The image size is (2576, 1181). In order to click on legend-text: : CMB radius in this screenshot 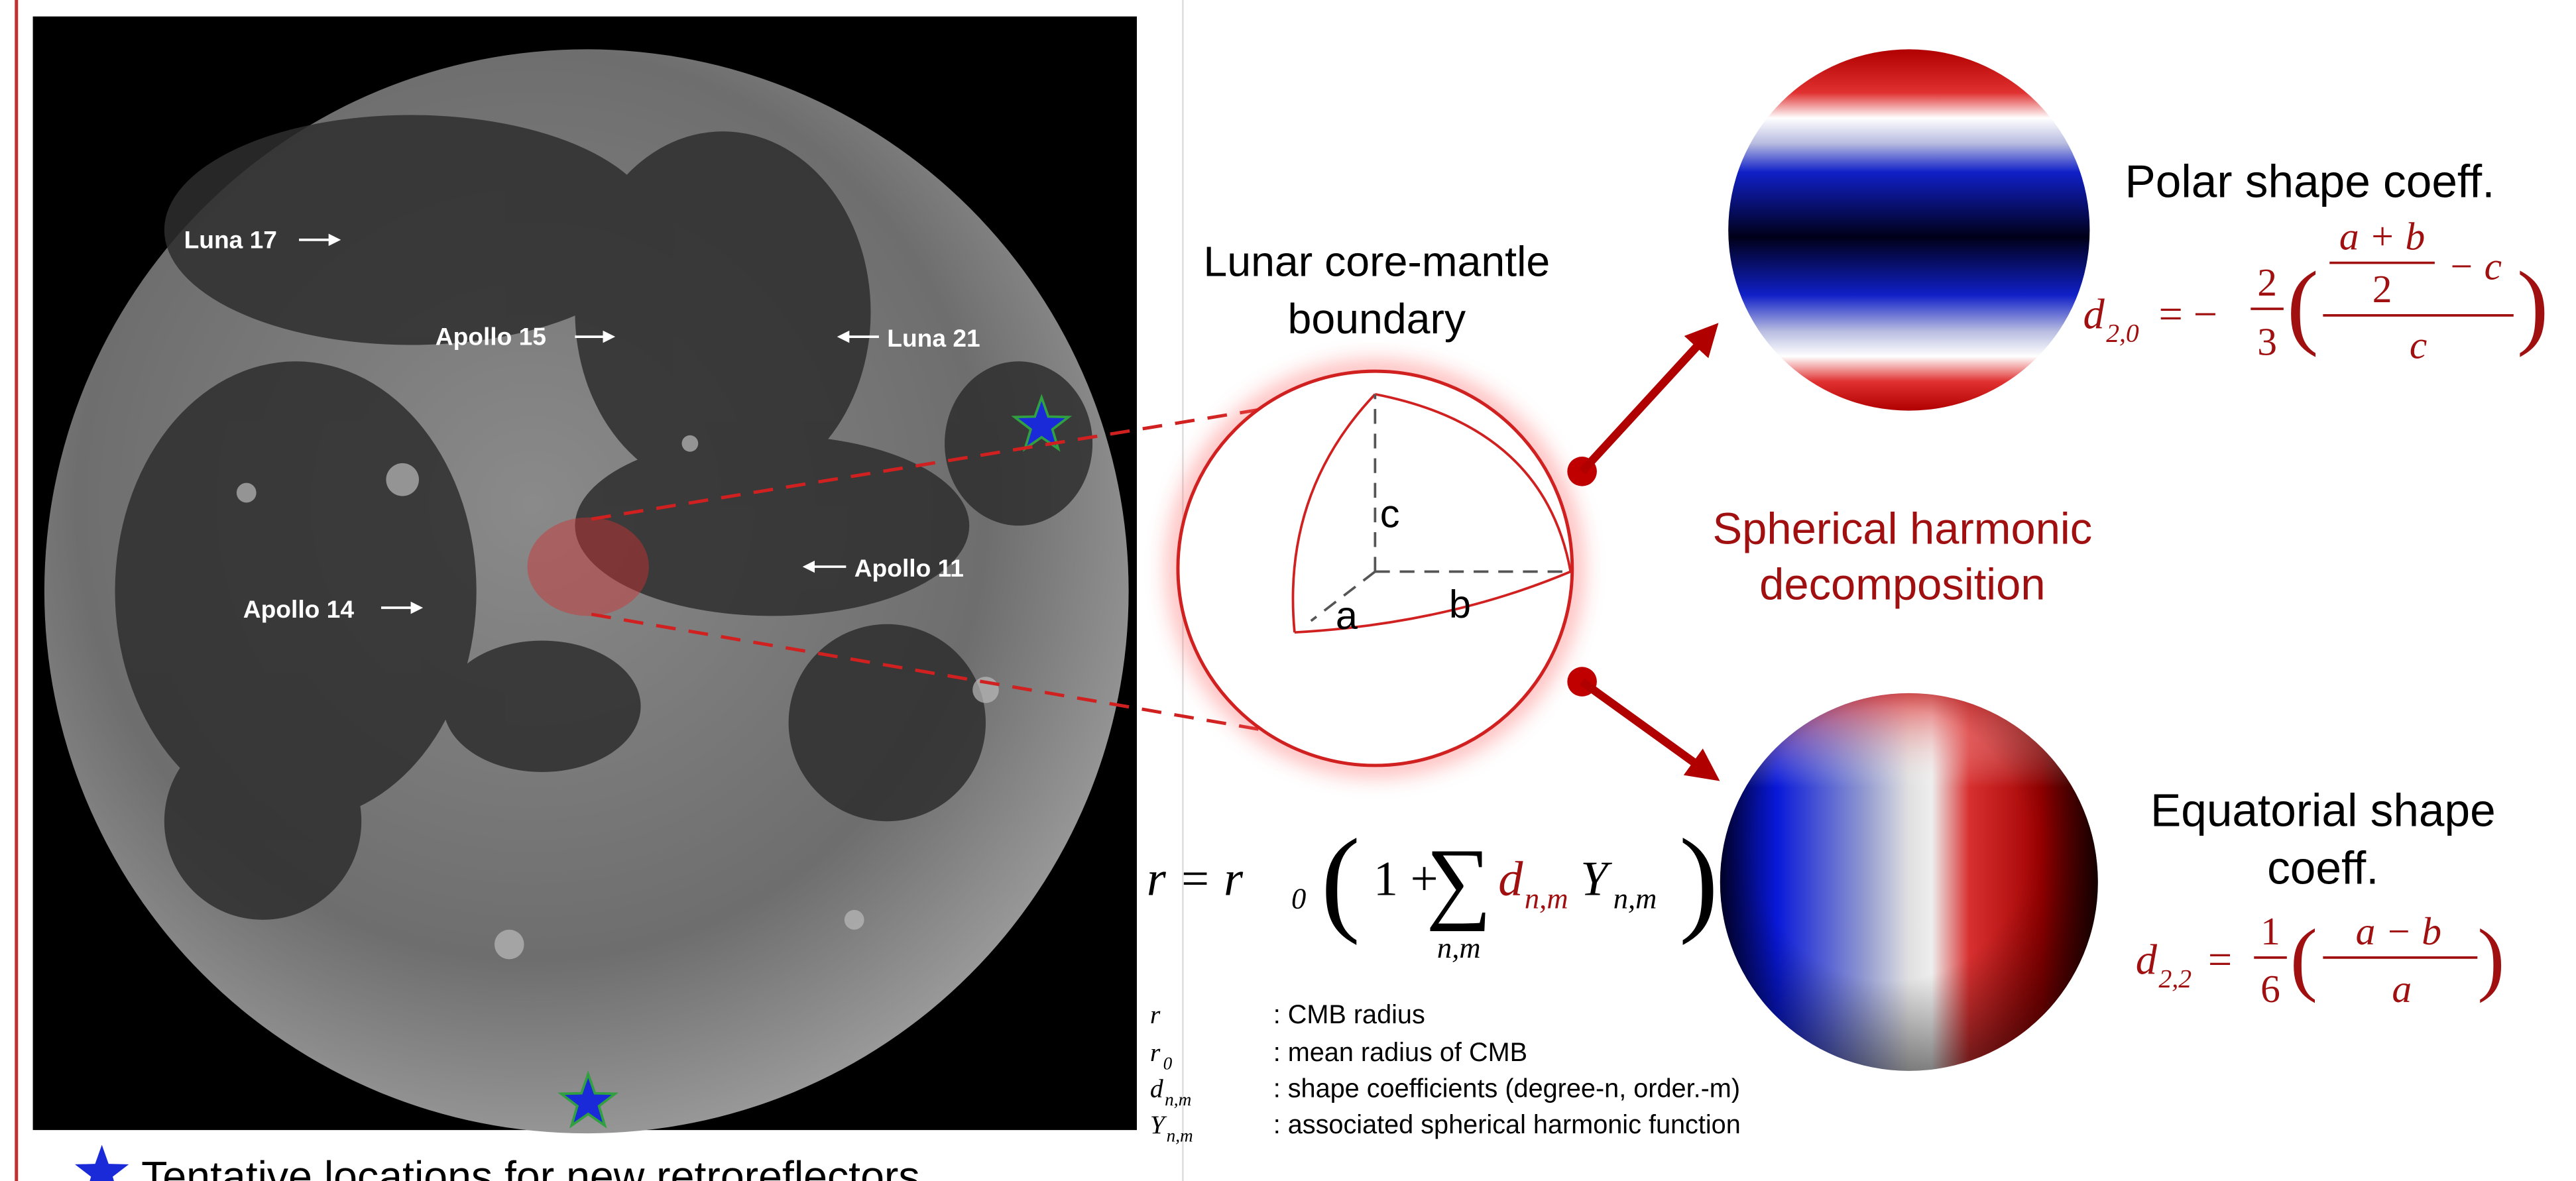, I will do `click(1349, 1014)`.